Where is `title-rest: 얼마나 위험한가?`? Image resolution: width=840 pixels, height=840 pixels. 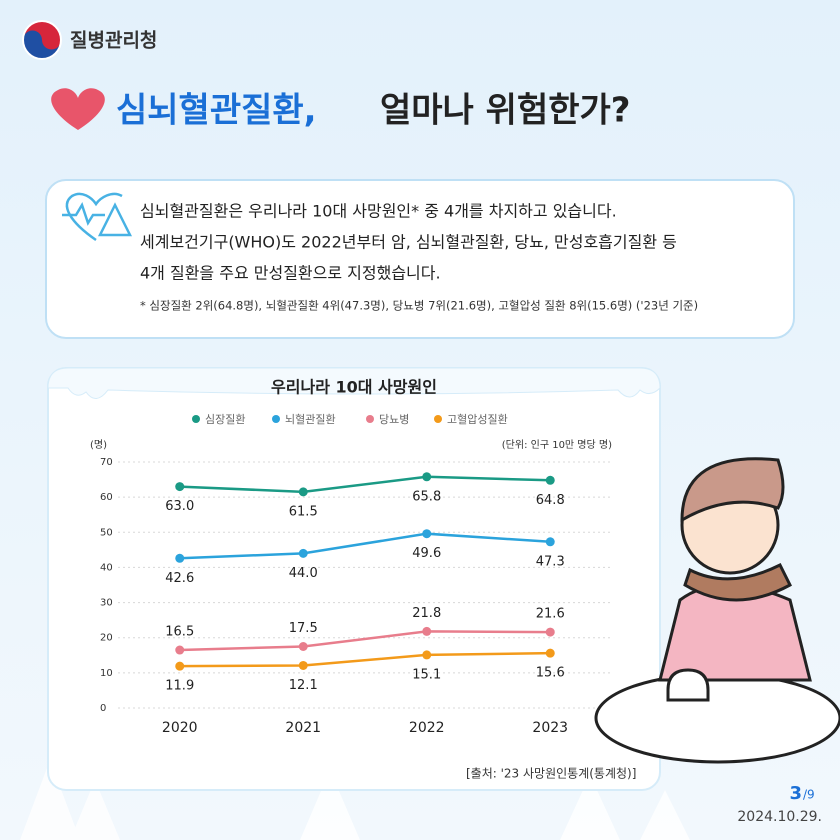
title-rest: 얼마나 위험한가? is located at coordinates (505, 111).